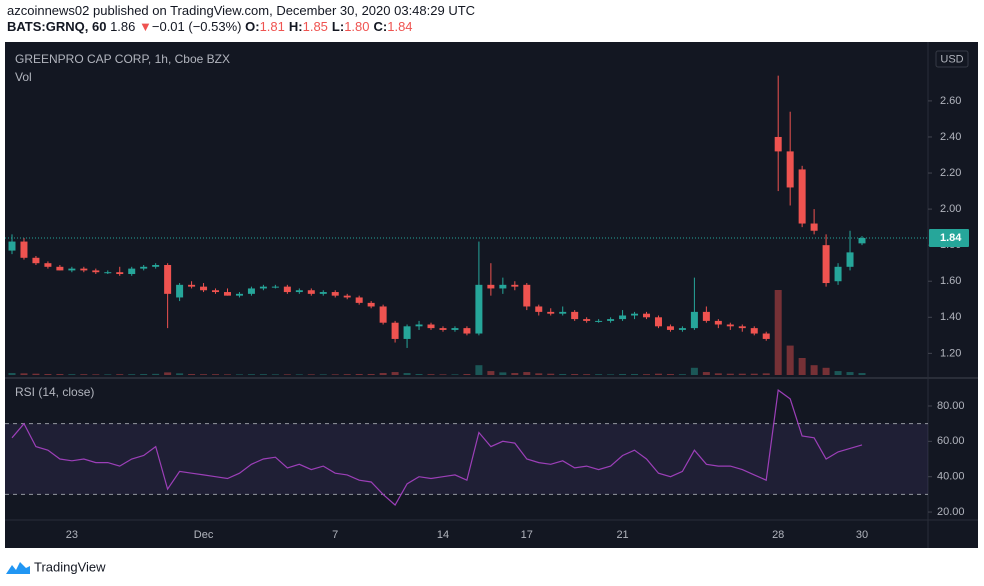 The image size is (984, 586). Describe the element at coordinates (862, 535) in the screenshot. I see `x-tick-label: 30` at that location.